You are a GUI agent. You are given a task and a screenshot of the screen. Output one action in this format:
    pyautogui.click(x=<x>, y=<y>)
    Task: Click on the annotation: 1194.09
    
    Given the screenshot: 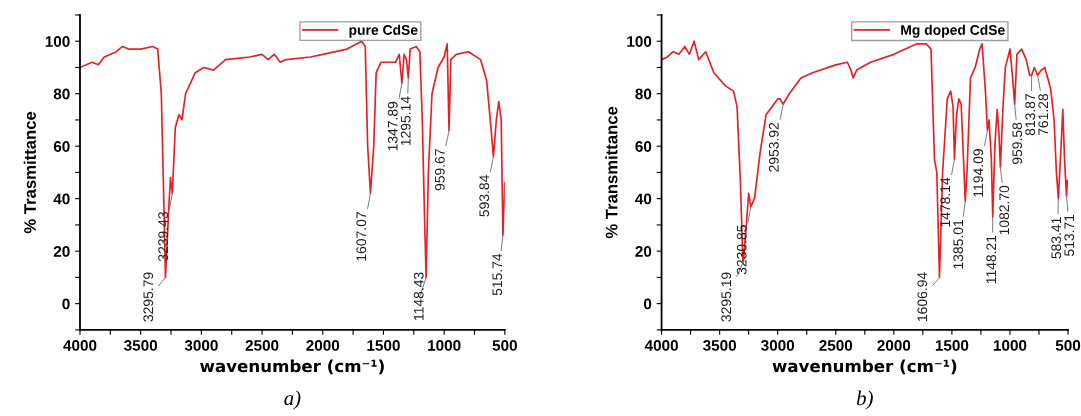 What is the action you would take?
    pyautogui.click(x=978, y=173)
    